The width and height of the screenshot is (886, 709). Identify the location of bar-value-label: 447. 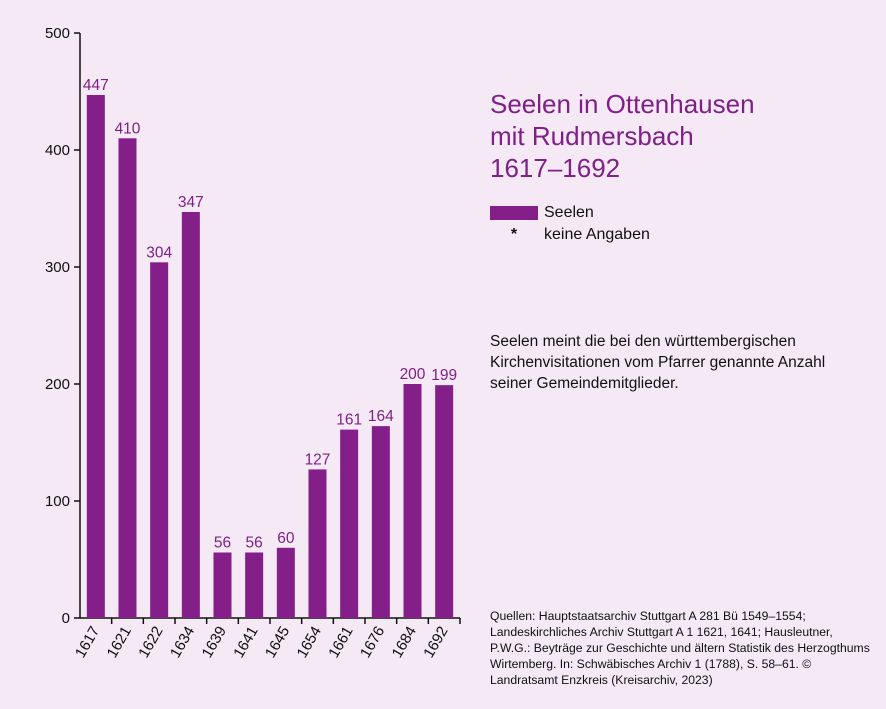
(96, 85).